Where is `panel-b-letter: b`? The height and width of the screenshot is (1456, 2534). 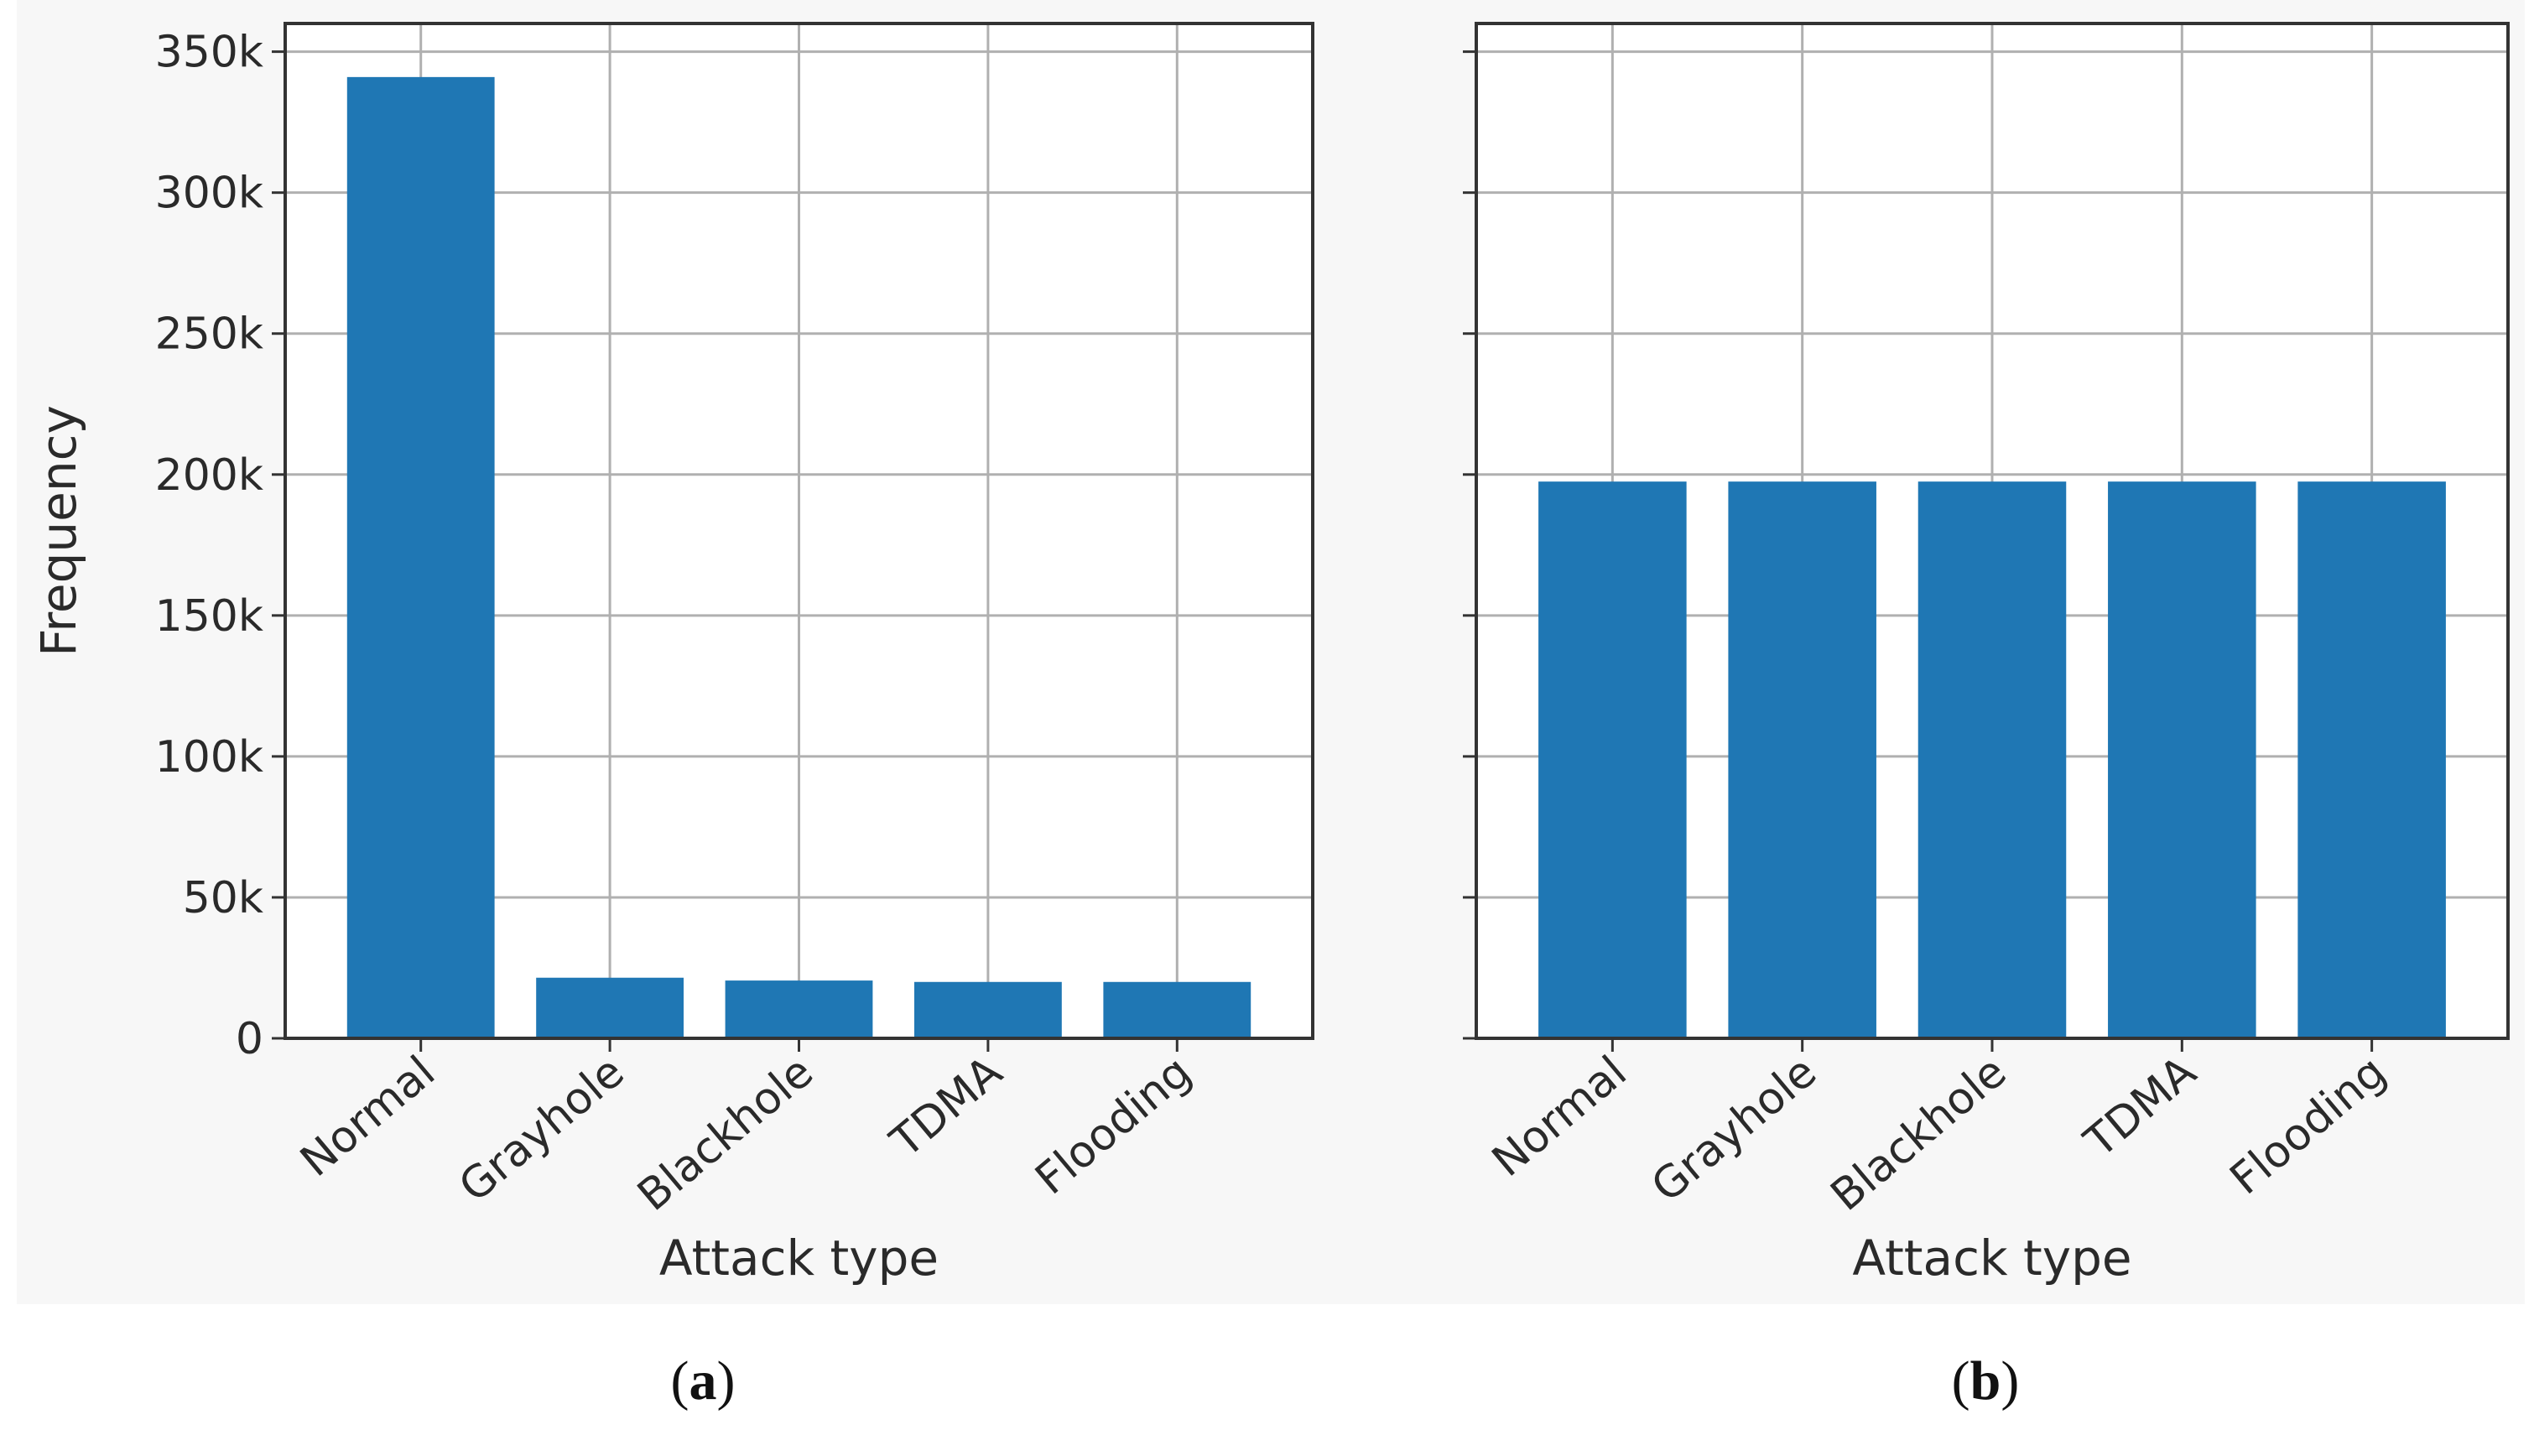 panel-b-letter: b is located at coordinates (1985, 1381).